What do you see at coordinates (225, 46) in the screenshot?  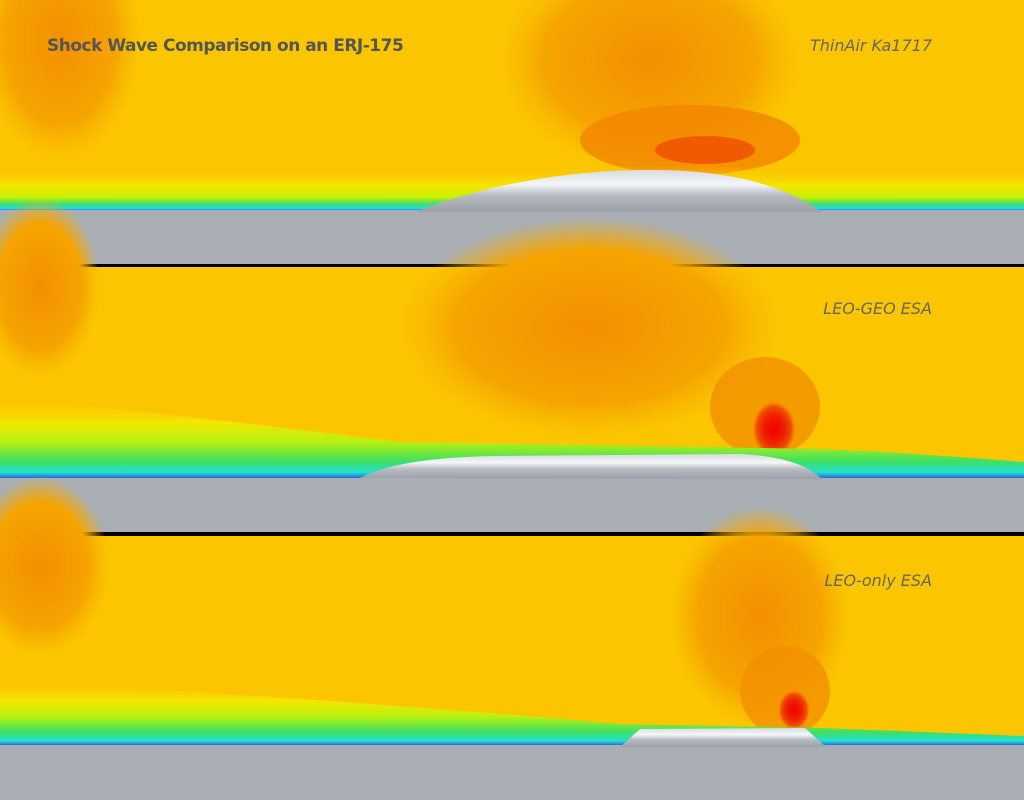 I see `title: Shock Wave Comparison on an ERJ-175` at bounding box center [225, 46].